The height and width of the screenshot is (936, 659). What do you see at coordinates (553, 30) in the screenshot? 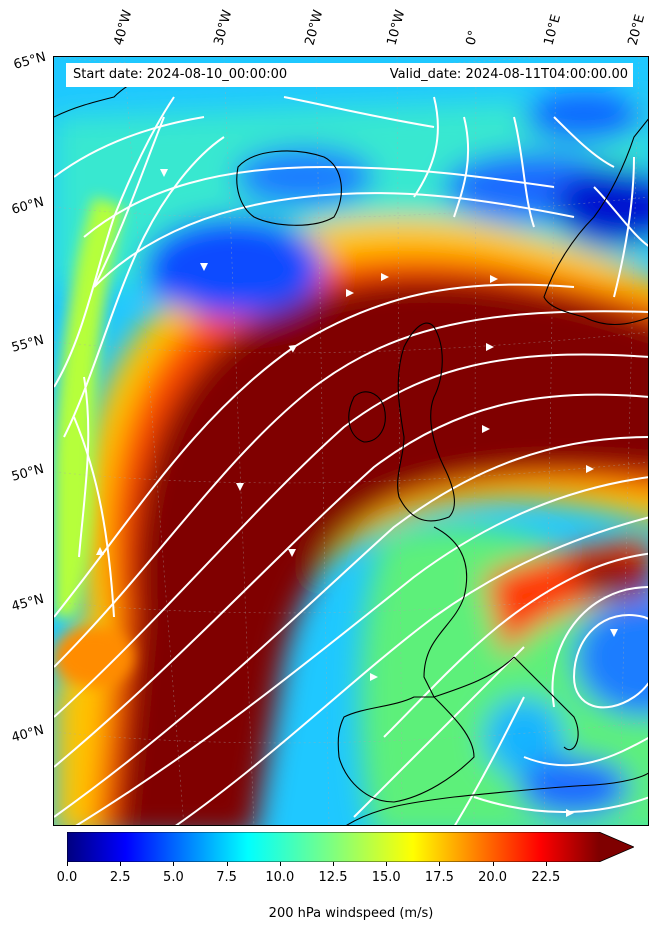
I see `lon-label-10e: 10°E` at bounding box center [553, 30].